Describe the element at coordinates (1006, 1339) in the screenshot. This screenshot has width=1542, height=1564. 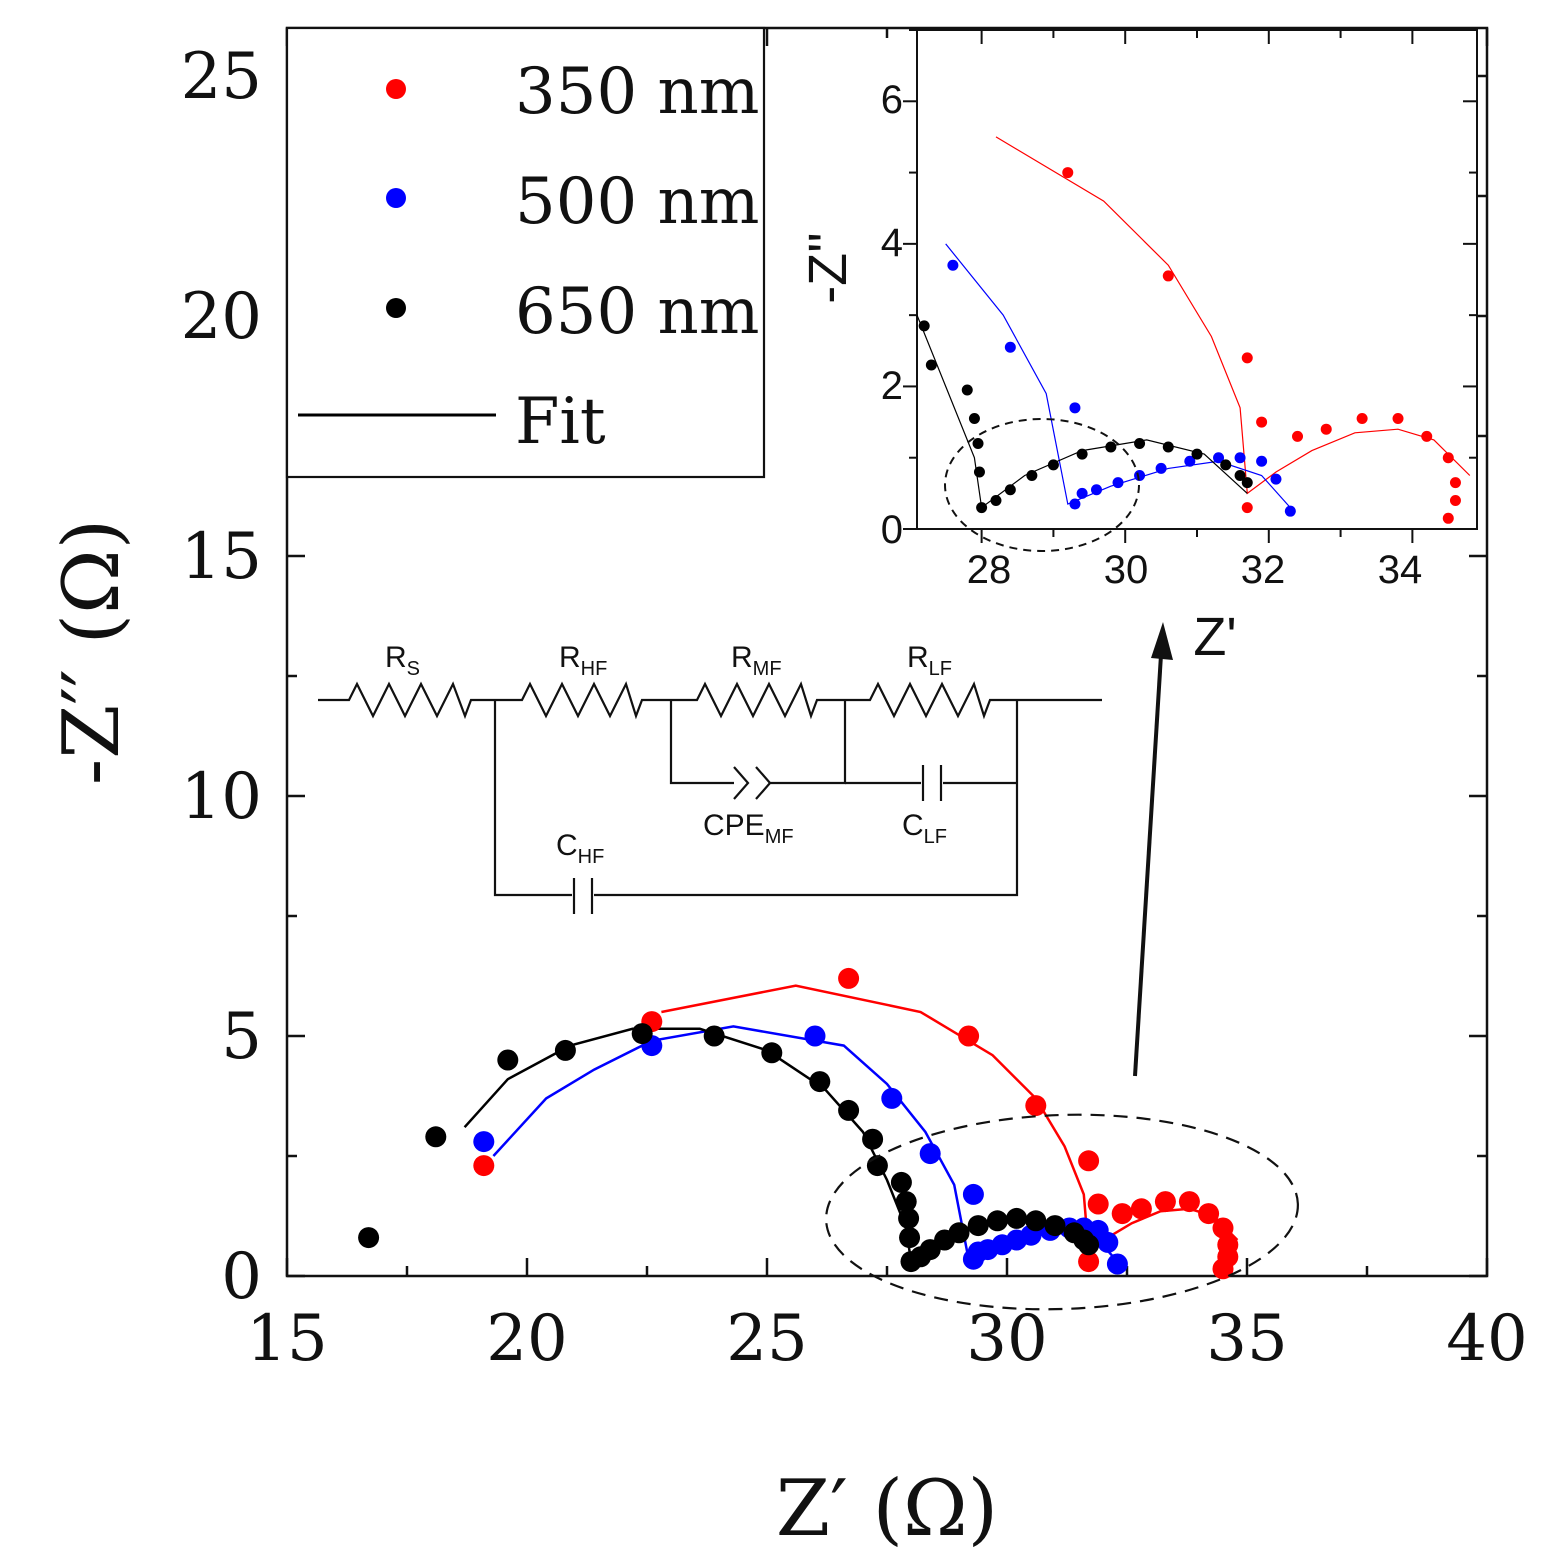
I see `x-tick-label: 30` at that location.